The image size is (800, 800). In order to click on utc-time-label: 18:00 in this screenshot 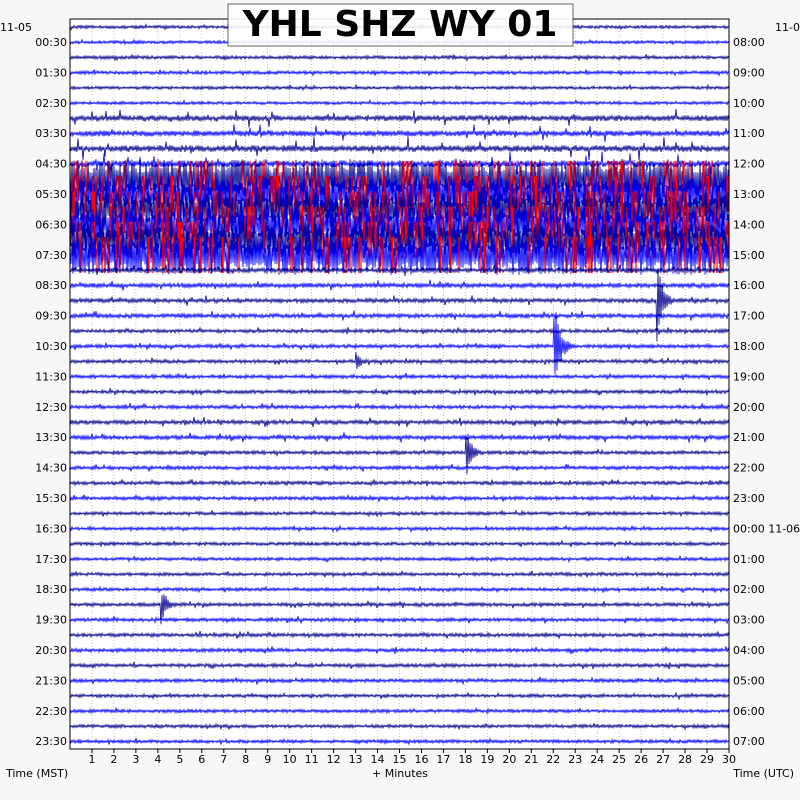, I will do `click(749, 346)`.